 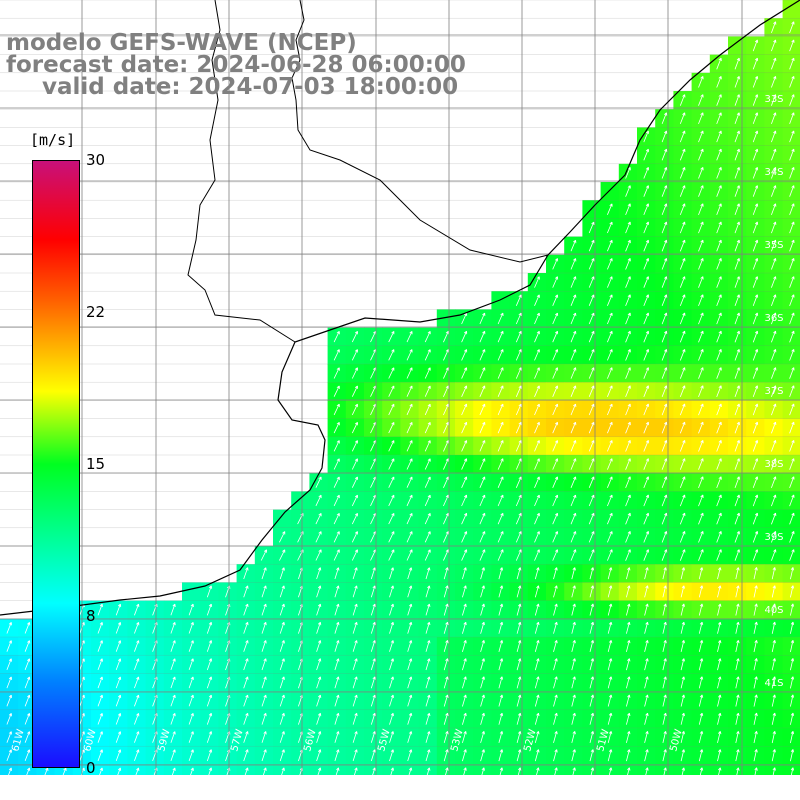 I want to click on lat-label: 33S, so click(x=773, y=99).